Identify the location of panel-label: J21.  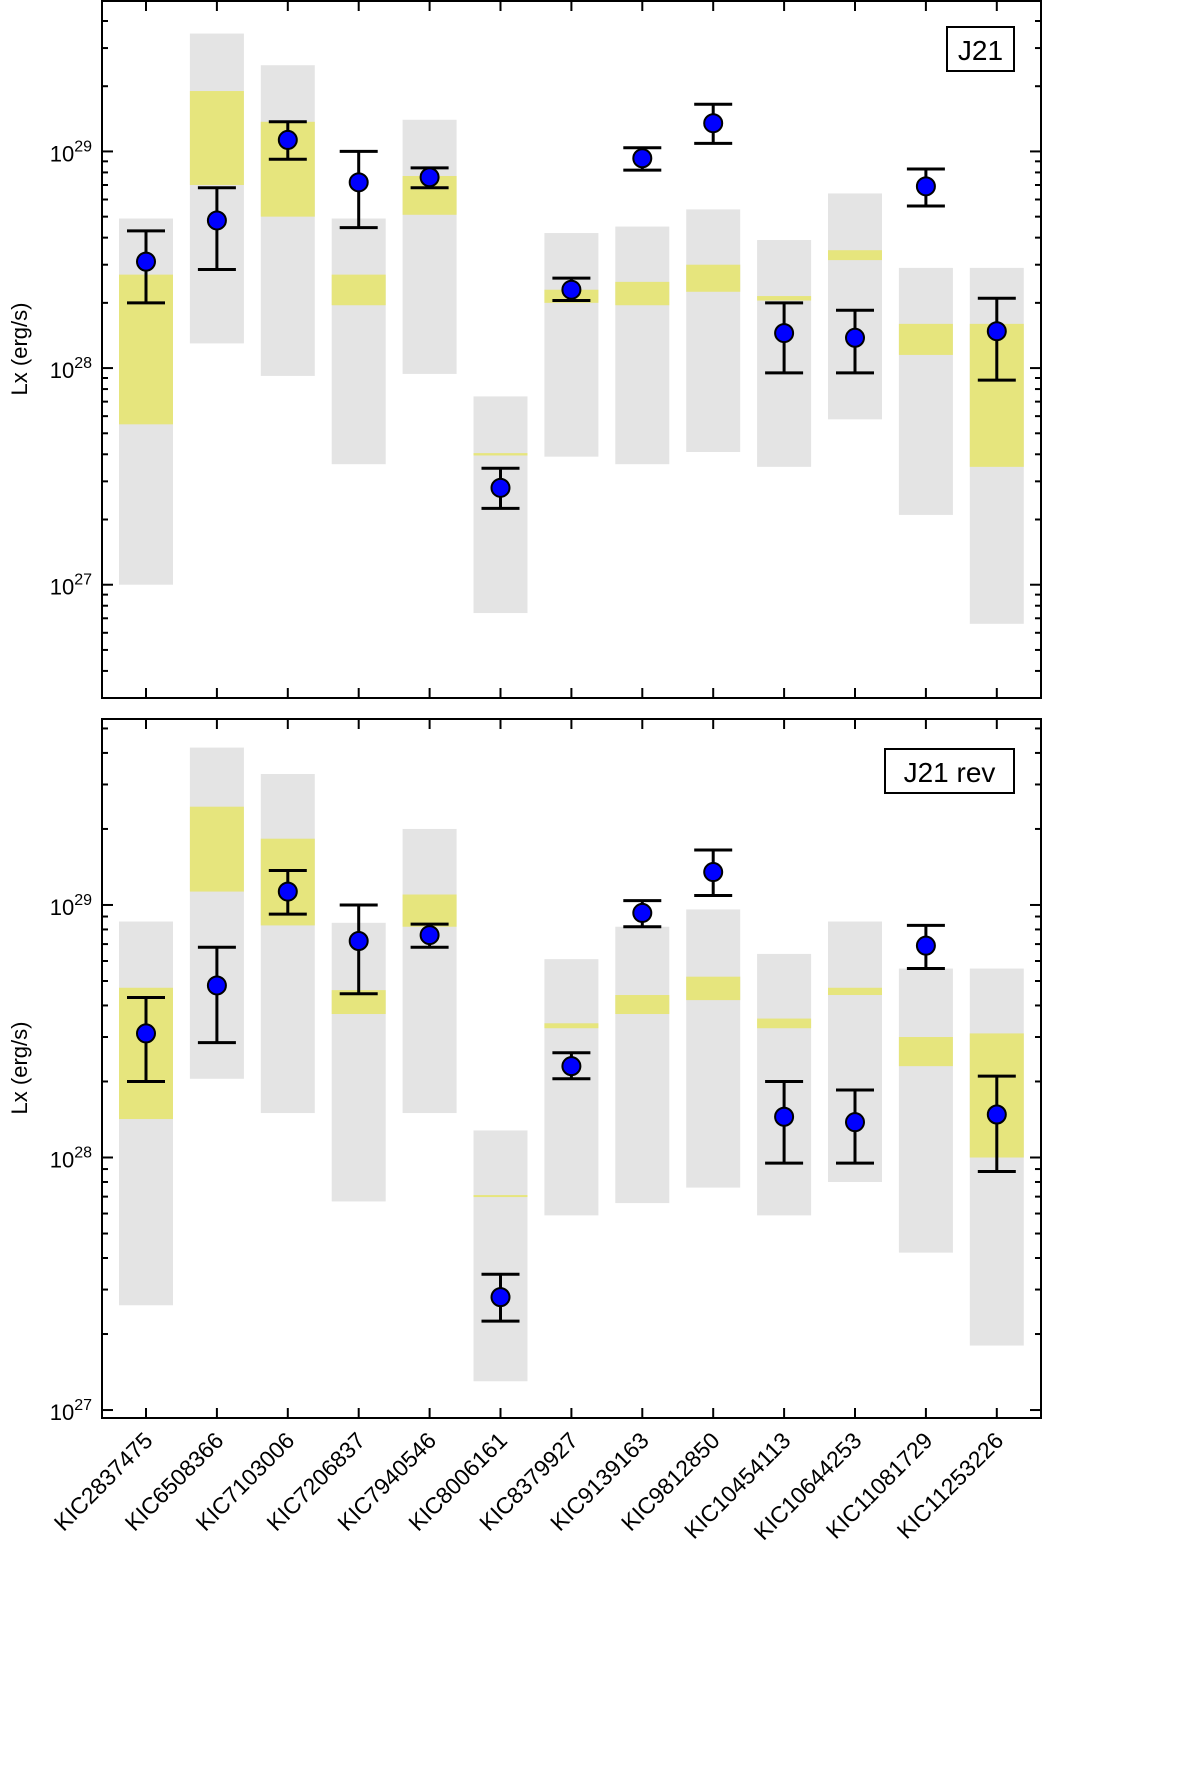
(980, 50).